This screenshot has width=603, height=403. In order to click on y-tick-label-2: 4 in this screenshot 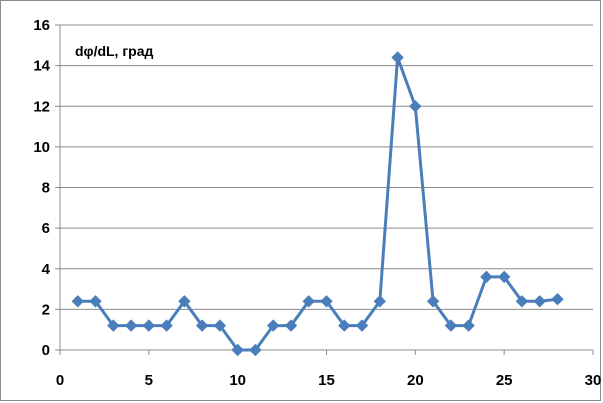, I will do `click(46, 269)`.